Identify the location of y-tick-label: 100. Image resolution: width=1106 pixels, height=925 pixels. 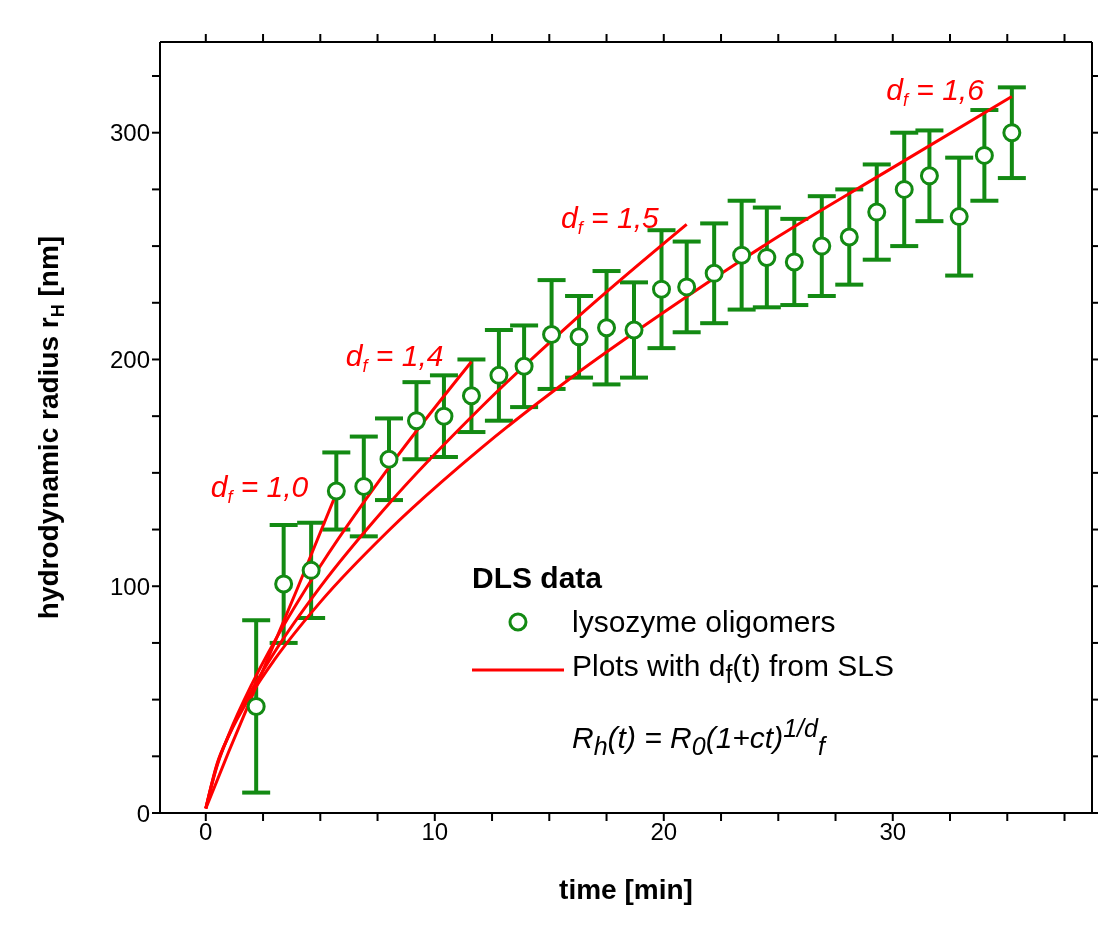
(129, 586).